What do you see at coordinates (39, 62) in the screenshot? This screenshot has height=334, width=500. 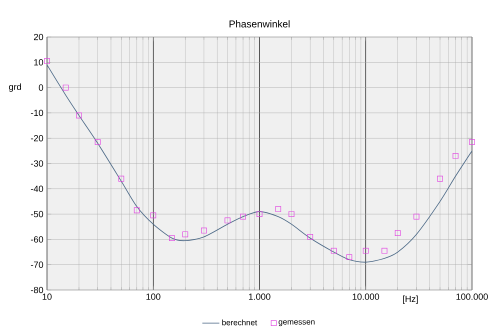 I see `y-tick-label: 10` at bounding box center [39, 62].